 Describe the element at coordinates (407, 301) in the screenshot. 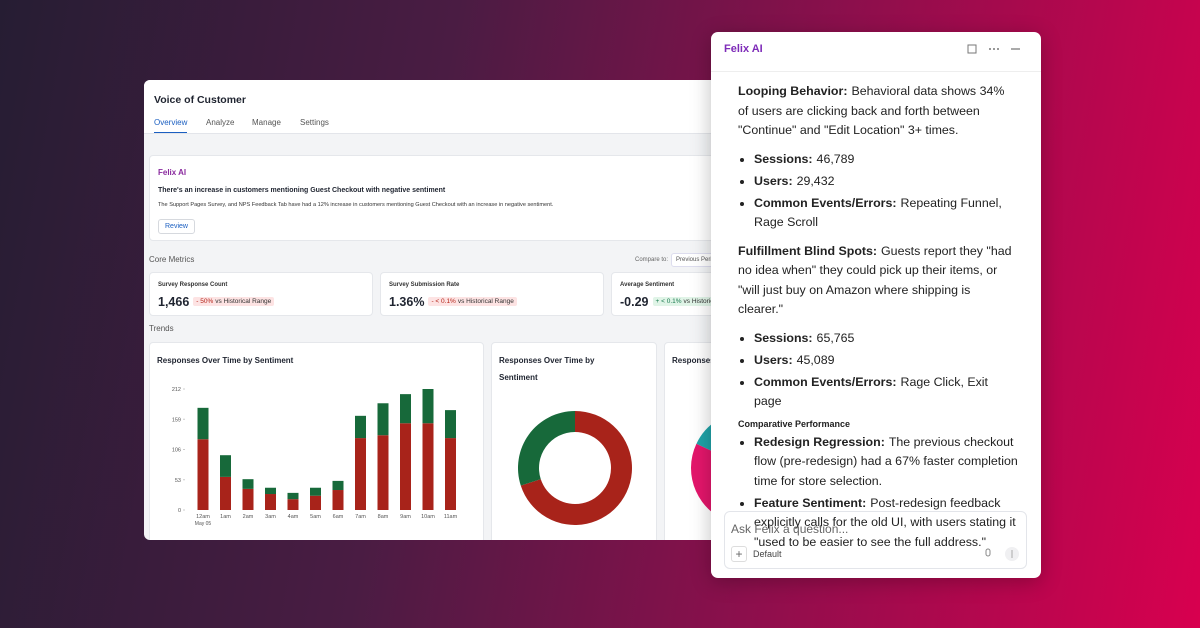

I see `metric-value: 1.36%` at that location.